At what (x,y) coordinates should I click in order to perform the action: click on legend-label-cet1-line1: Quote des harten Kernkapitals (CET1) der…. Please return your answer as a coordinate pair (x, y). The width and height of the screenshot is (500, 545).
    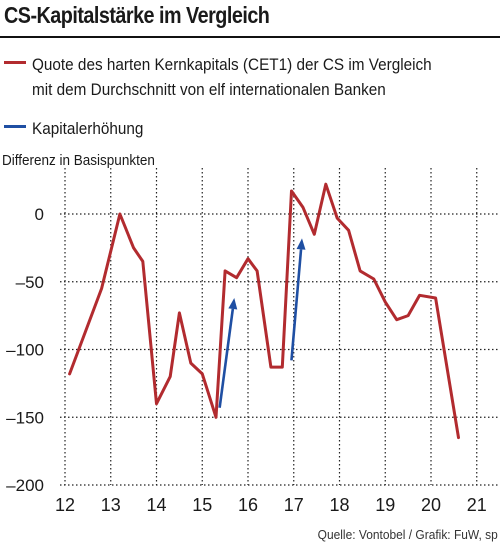
    Looking at the image, I should click on (232, 64).